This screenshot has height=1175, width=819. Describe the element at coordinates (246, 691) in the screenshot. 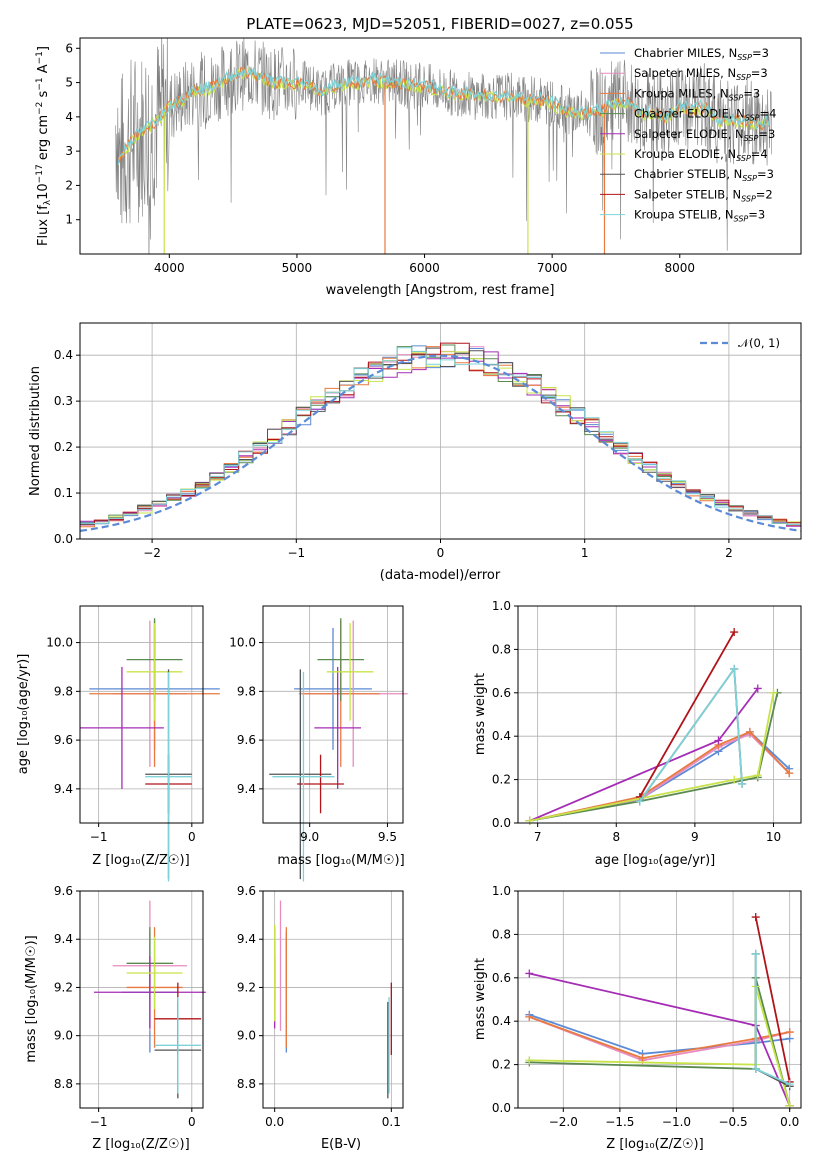

I see `age-vs-mass-ytick-label: 9.8` at that location.